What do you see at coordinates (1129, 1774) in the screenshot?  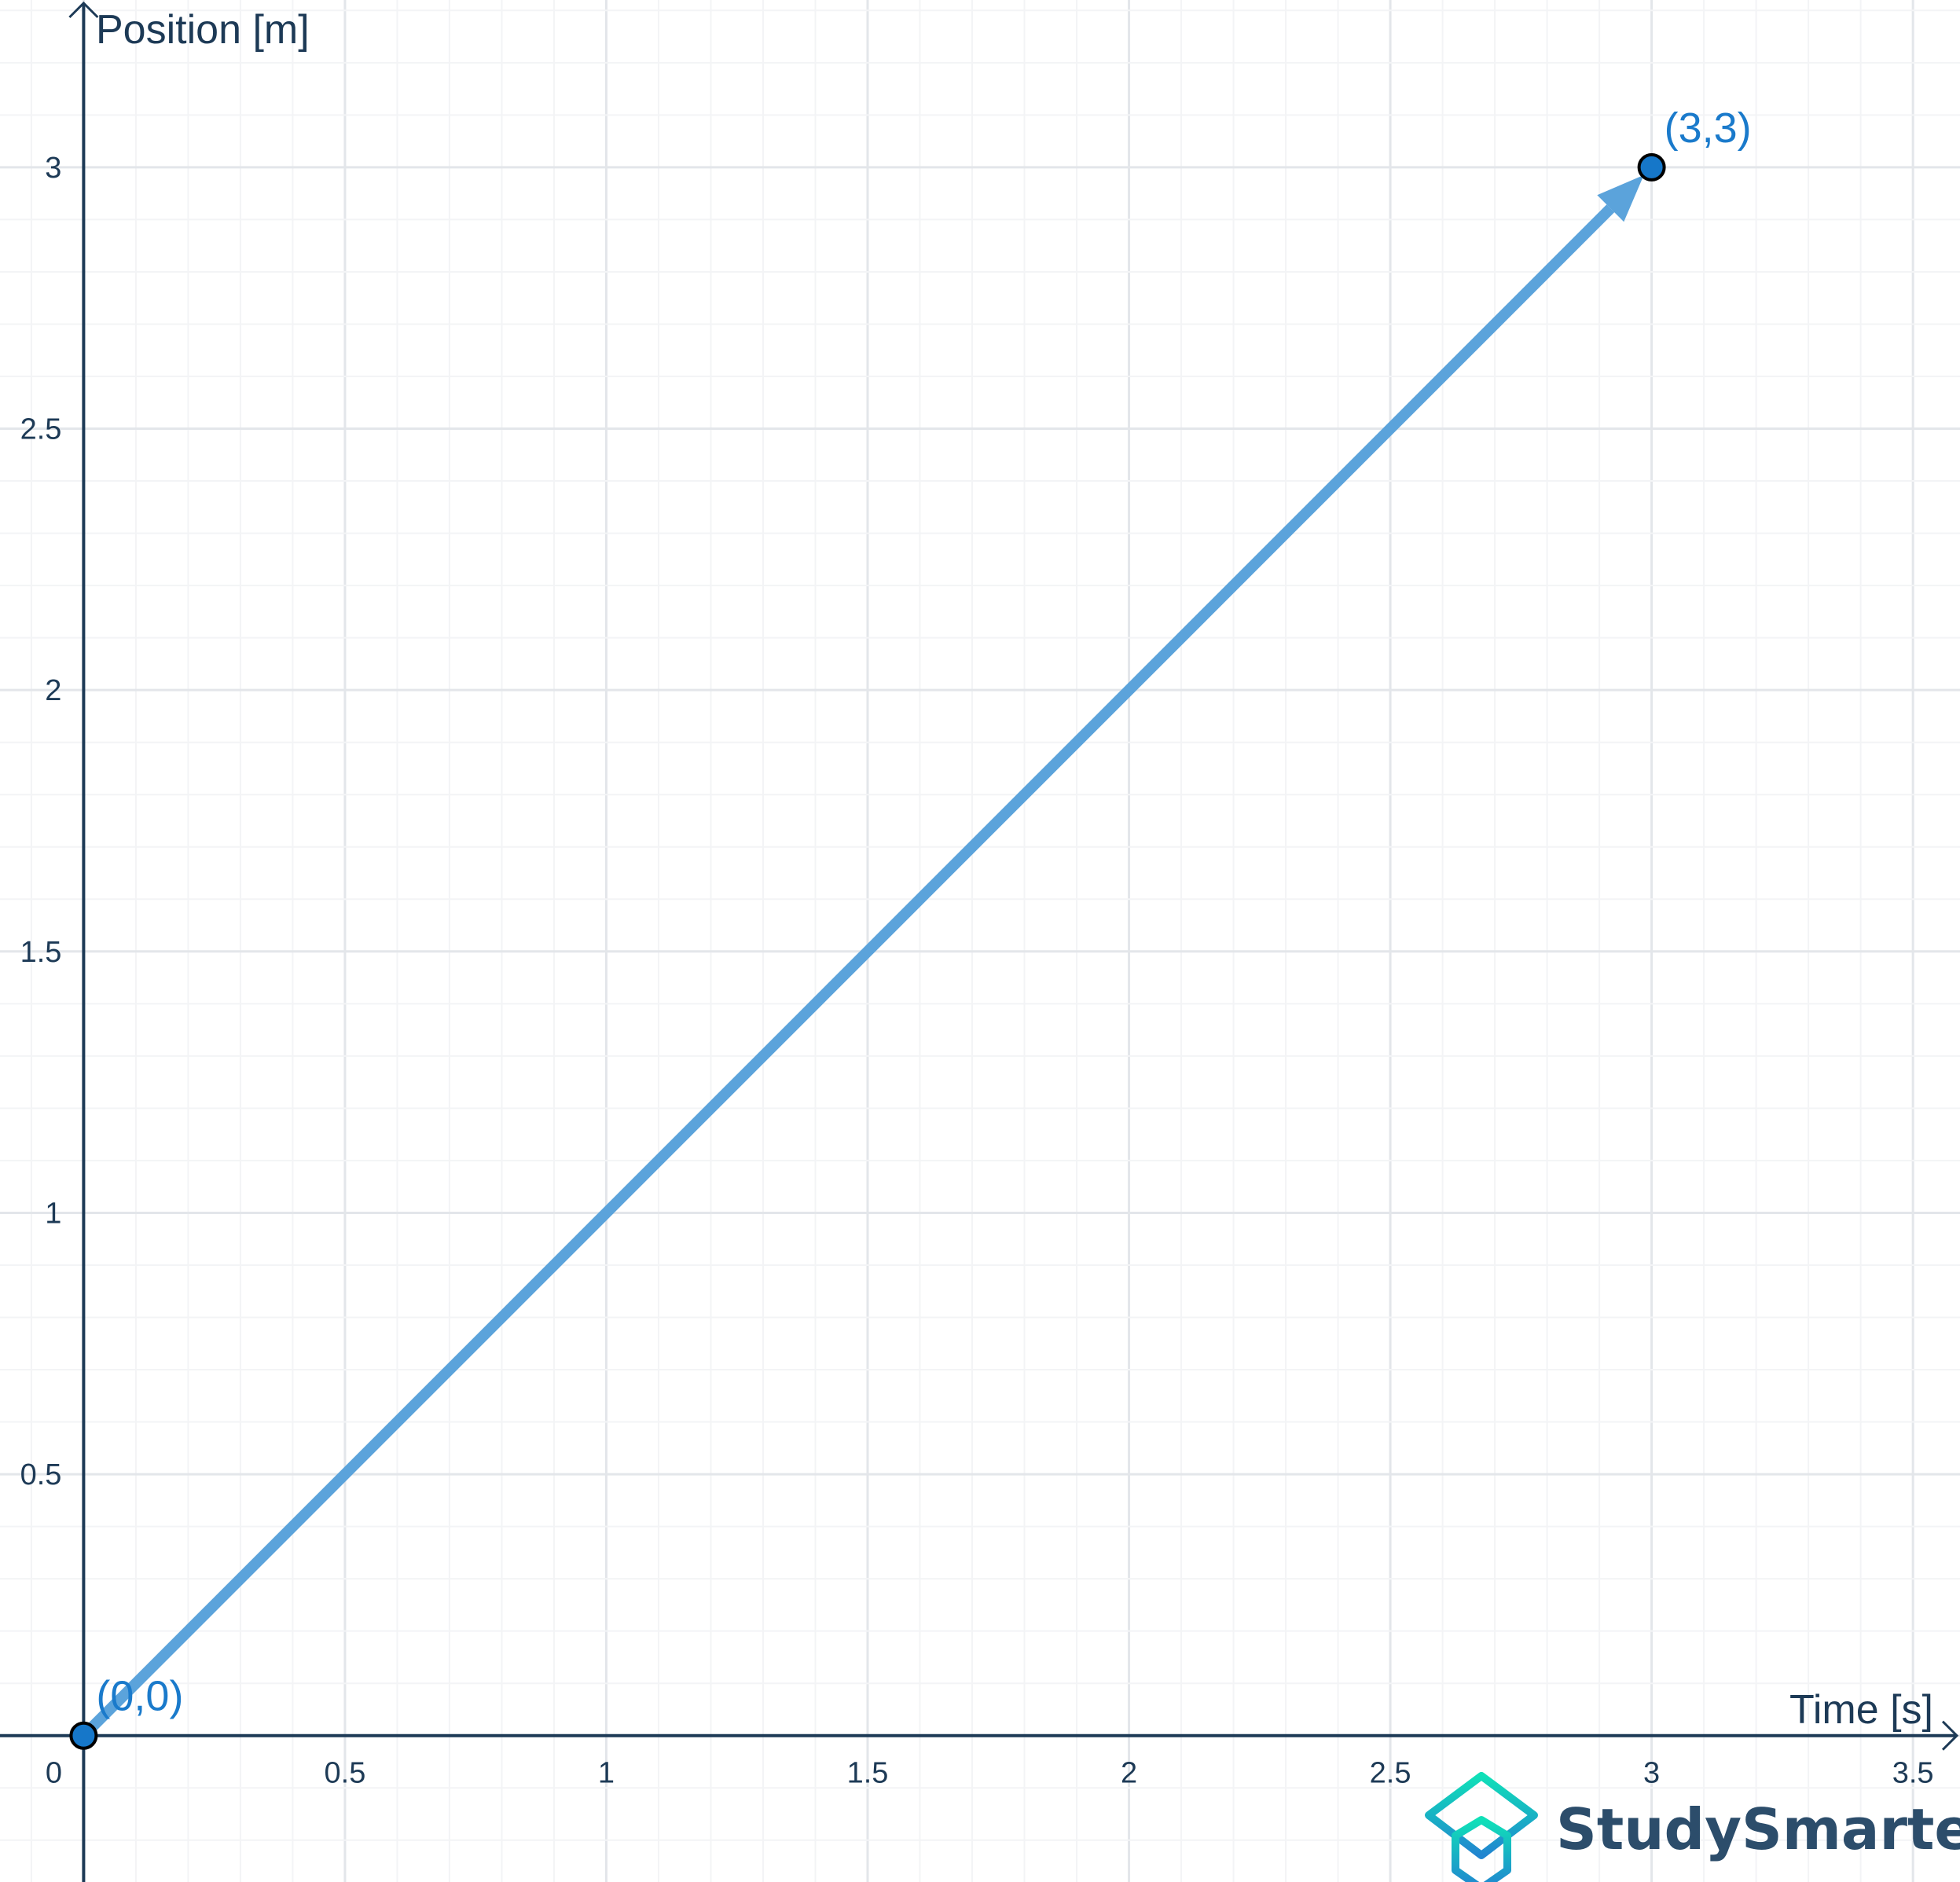 I see `x-tick-label: 2` at bounding box center [1129, 1774].